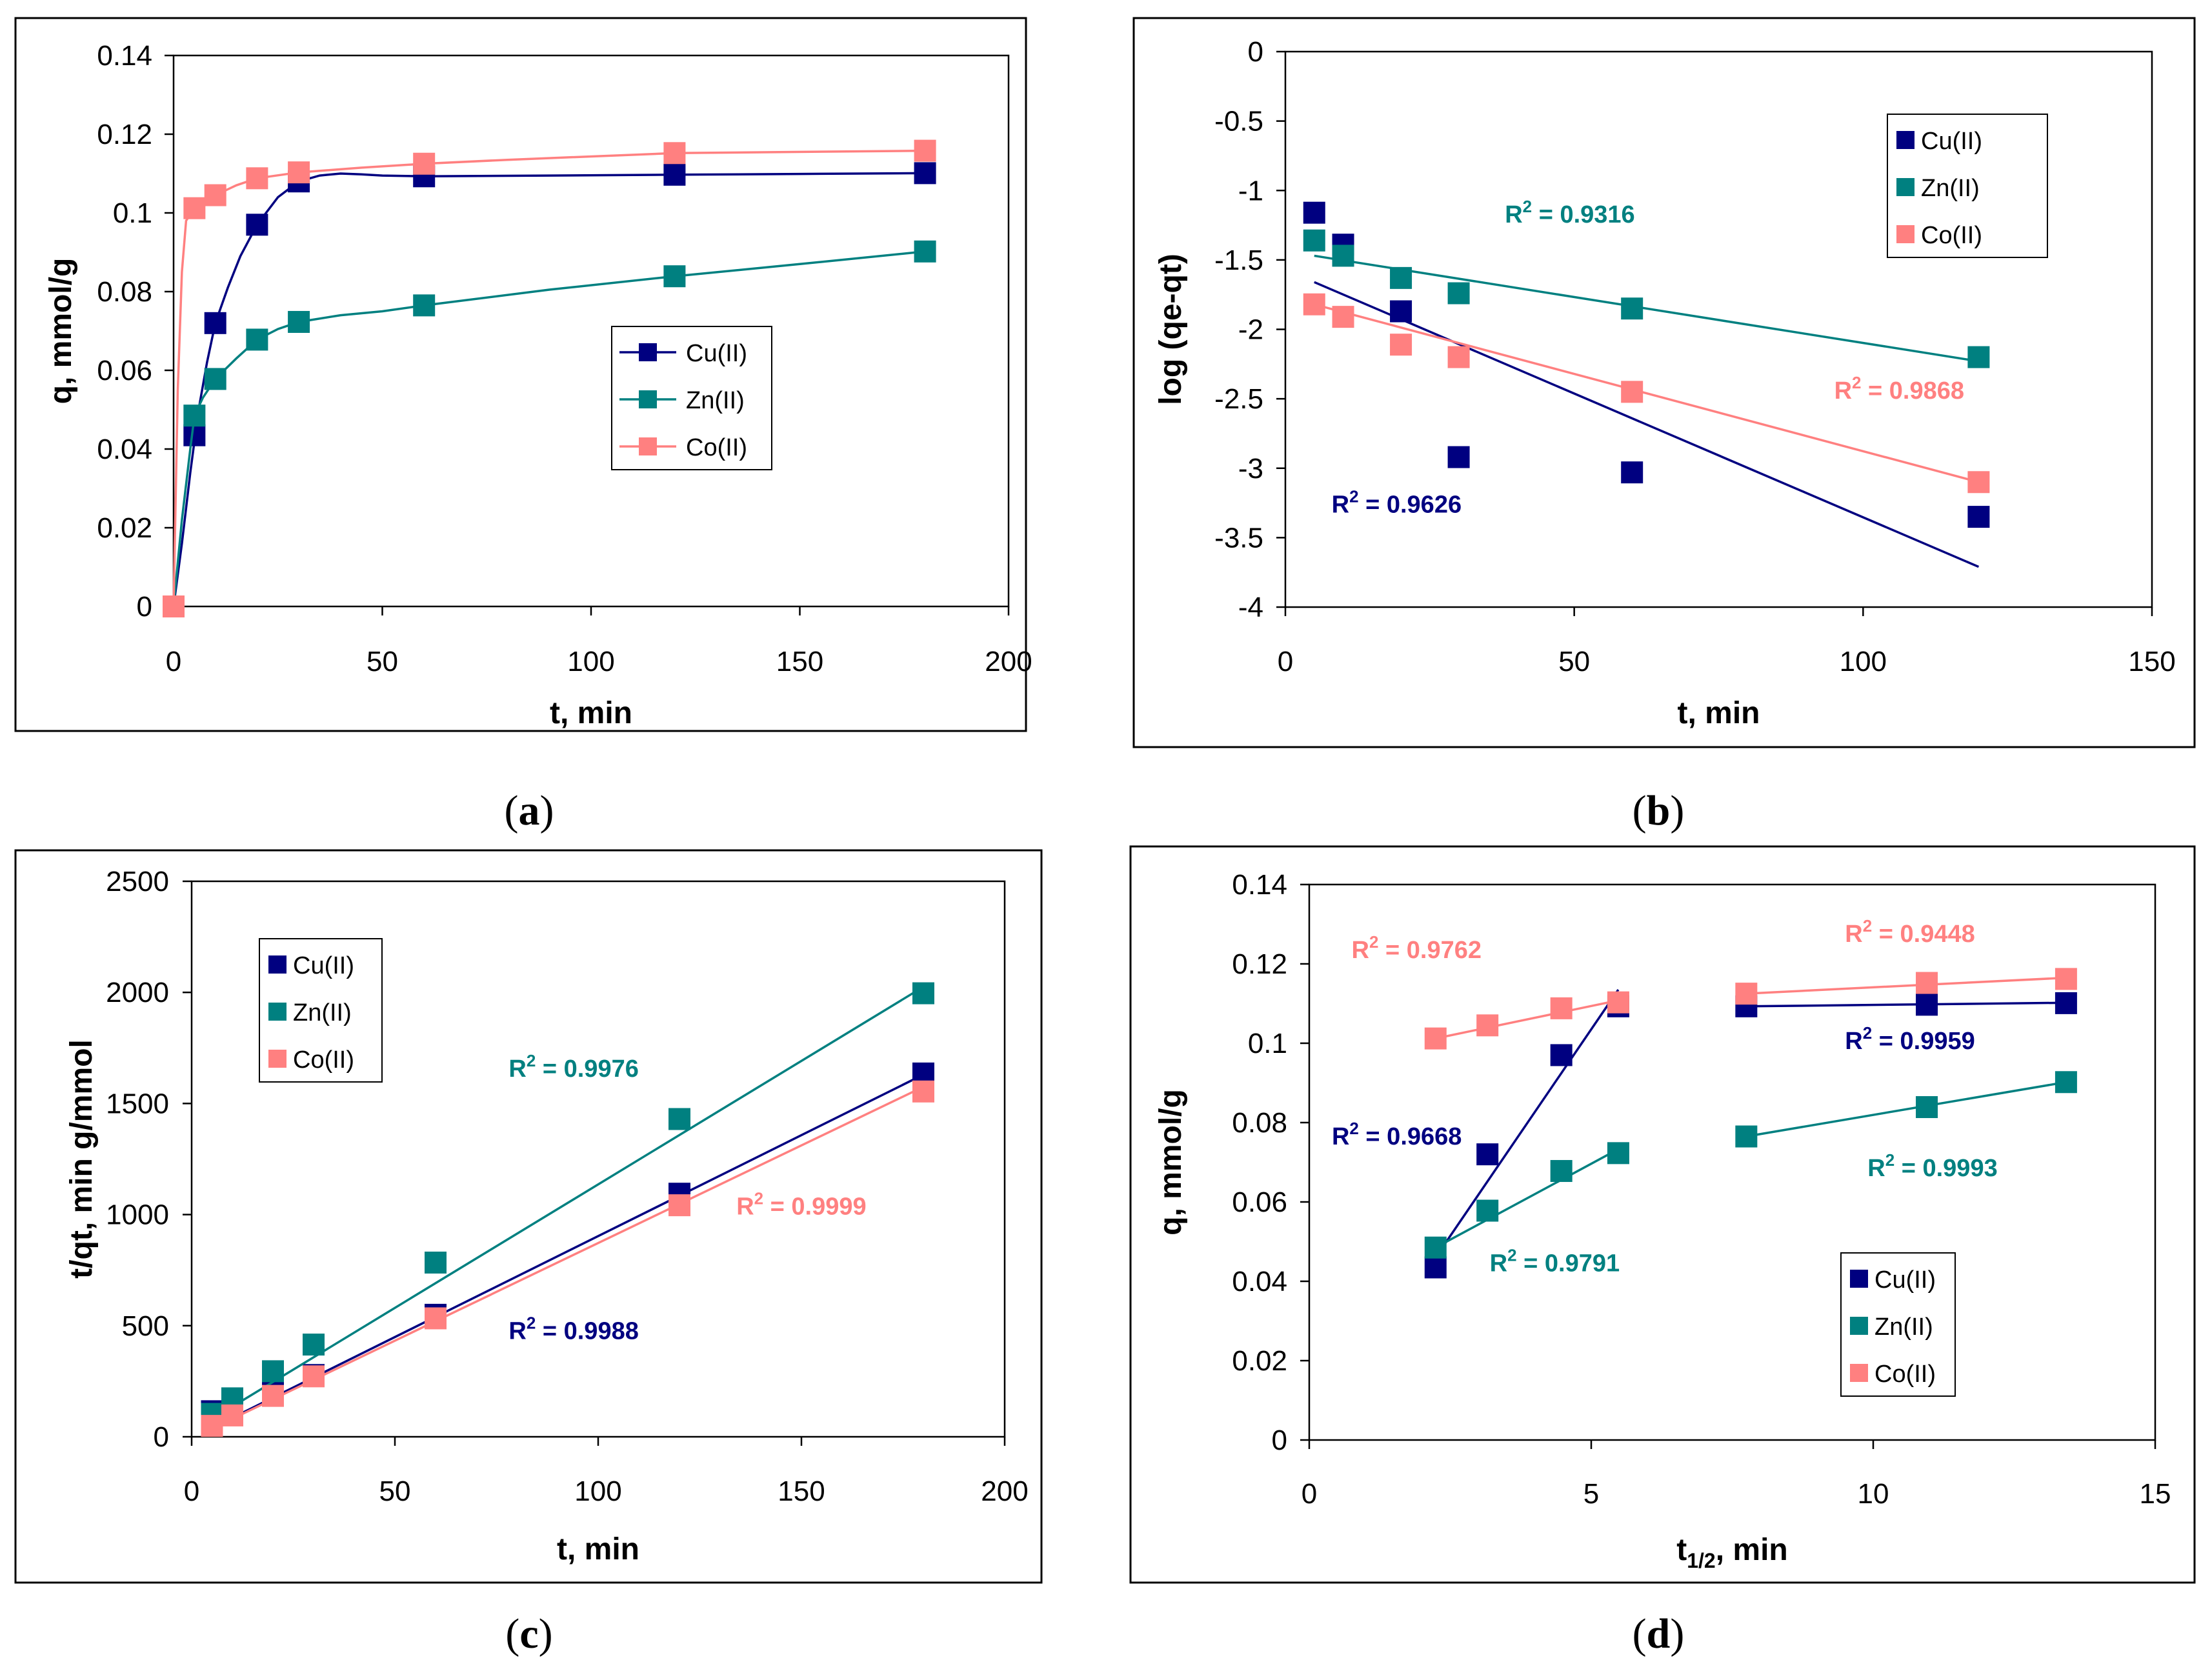 Image resolution: width=2201 pixels, height=1680 pixels. I want to click on legend-label: Zn(II), so click(322, 1012).